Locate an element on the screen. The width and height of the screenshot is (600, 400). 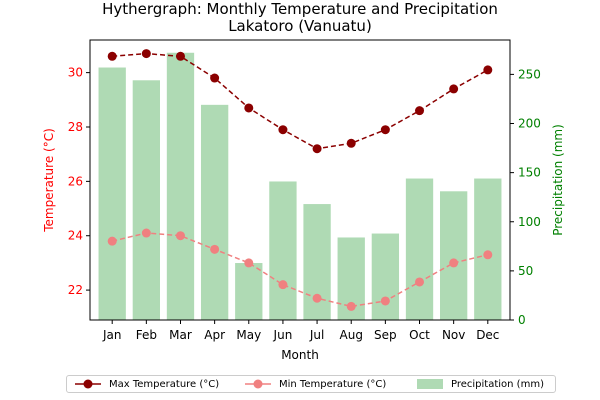
x-tick-label-nov: Nov is located at coordinates (453, 335).